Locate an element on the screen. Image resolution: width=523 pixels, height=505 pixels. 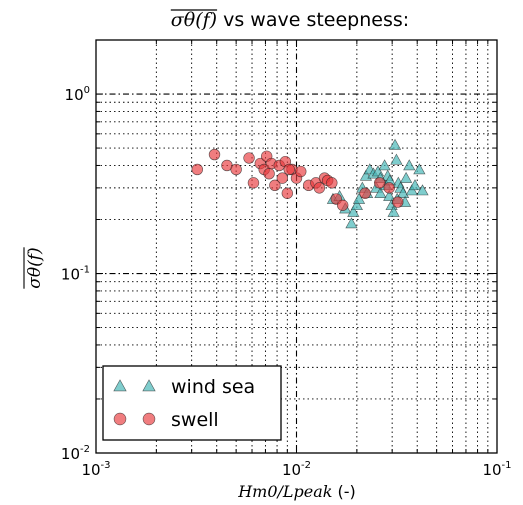
legend: wind sea swell is located at coordinates (192, 403).